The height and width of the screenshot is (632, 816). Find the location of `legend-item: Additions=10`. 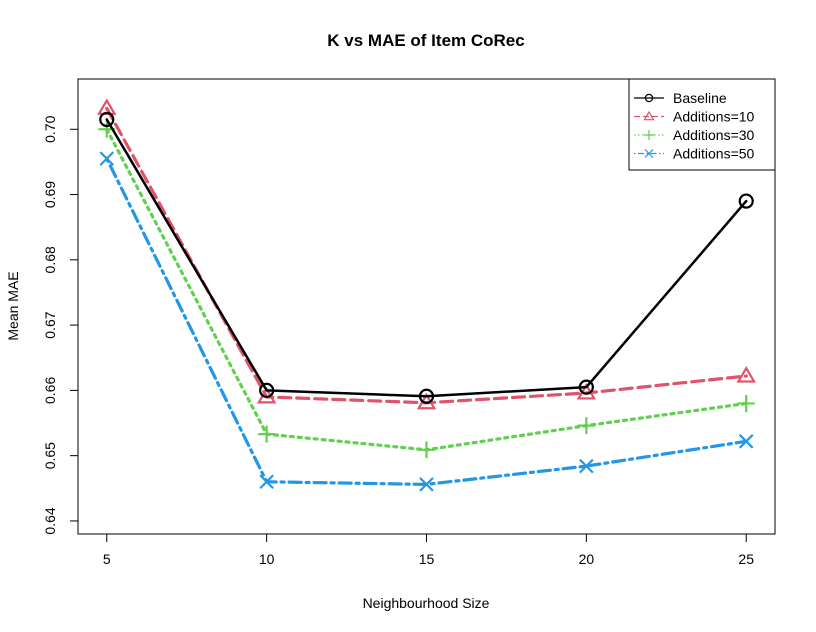

legend-item: Additions=10 is located at coordinates (694, 117).